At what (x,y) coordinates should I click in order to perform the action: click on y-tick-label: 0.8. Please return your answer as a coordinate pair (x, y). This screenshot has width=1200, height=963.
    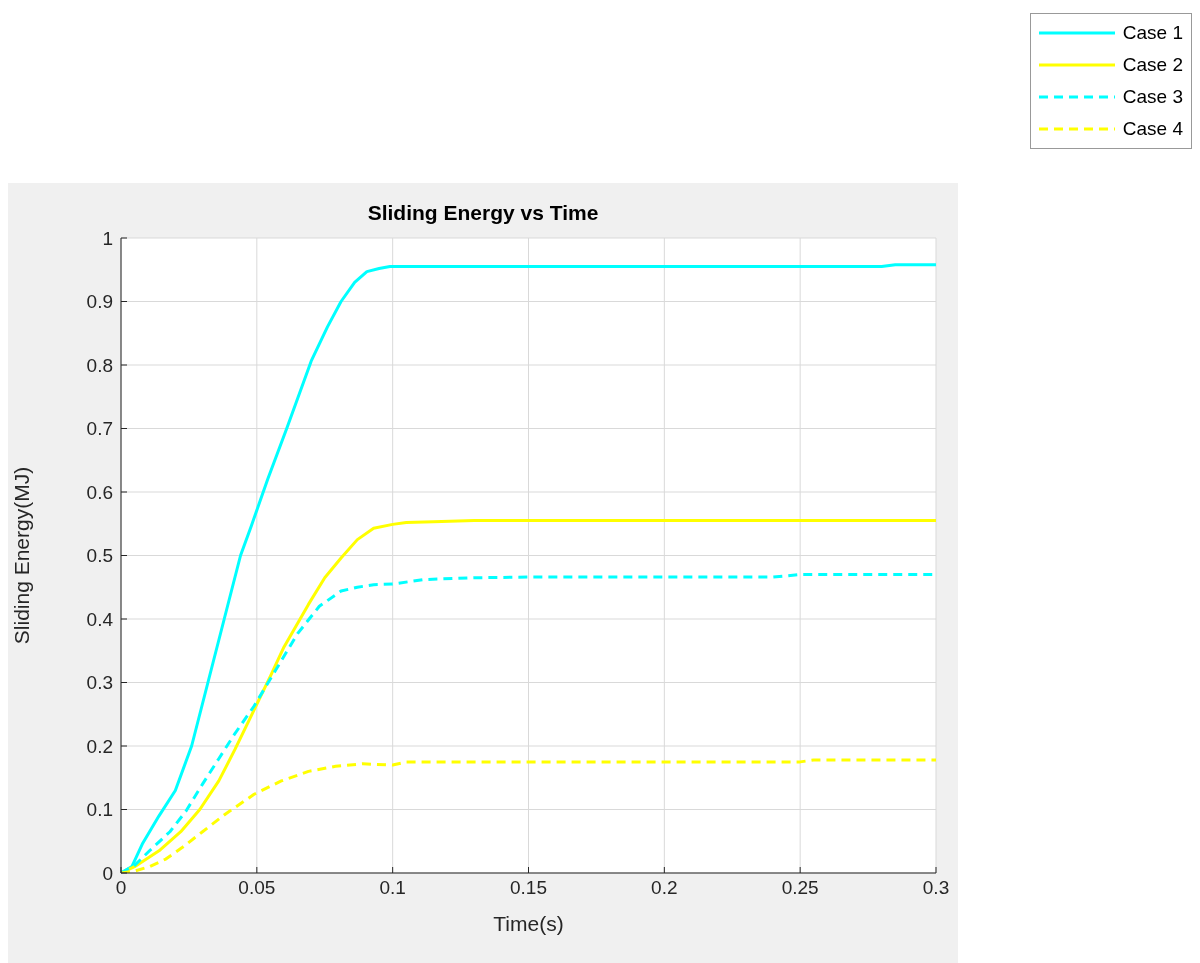
    Looking at the image, I should click on (99, 365).